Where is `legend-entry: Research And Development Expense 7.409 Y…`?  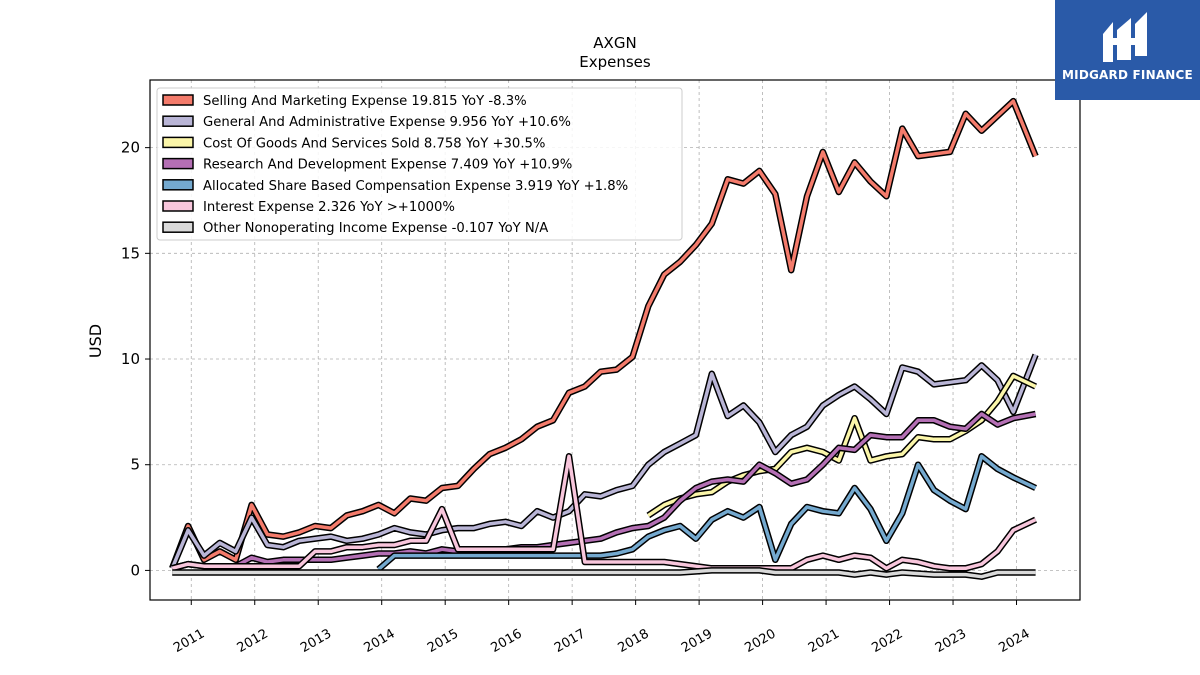
legend-entry: Research And Development Expense 7.409 Y… is located at coordinates (387, 165).